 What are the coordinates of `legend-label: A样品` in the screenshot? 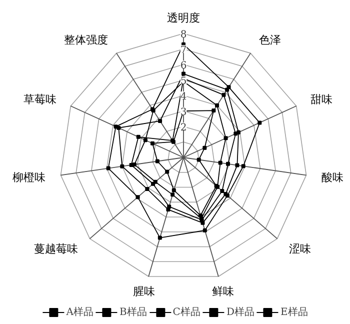 It's located at (80, 312).